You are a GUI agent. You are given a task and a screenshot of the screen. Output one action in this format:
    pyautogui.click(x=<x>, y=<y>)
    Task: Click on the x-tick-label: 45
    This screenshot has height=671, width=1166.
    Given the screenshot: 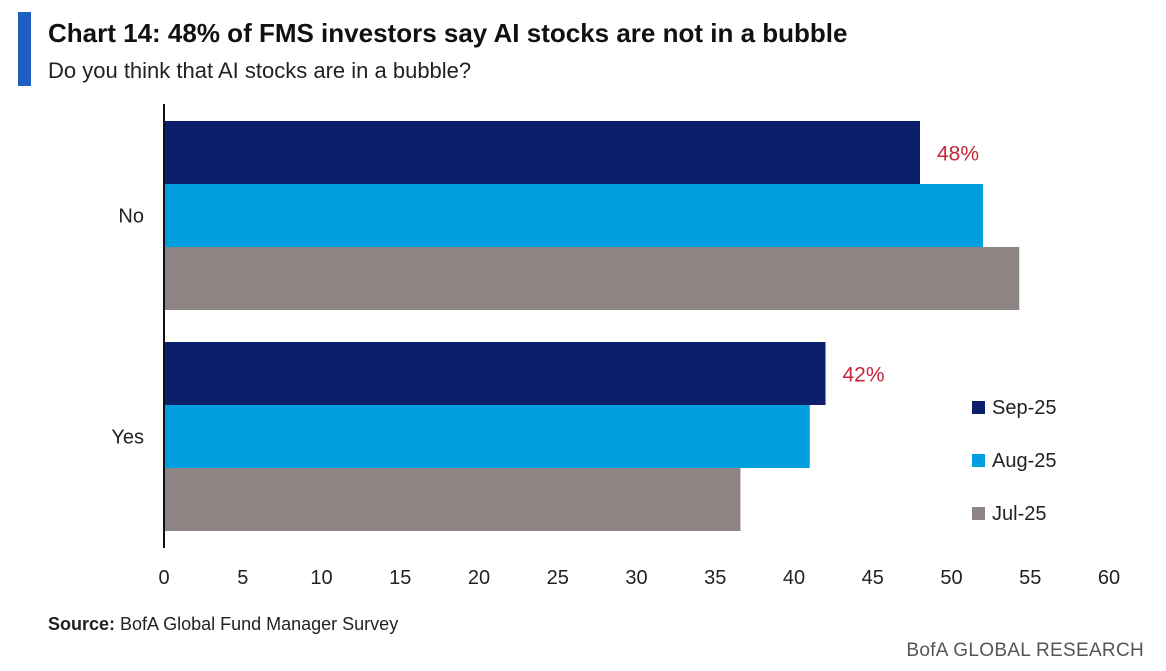 What is the action you would take?
    pyautogui.click(x=873, y=578)
    